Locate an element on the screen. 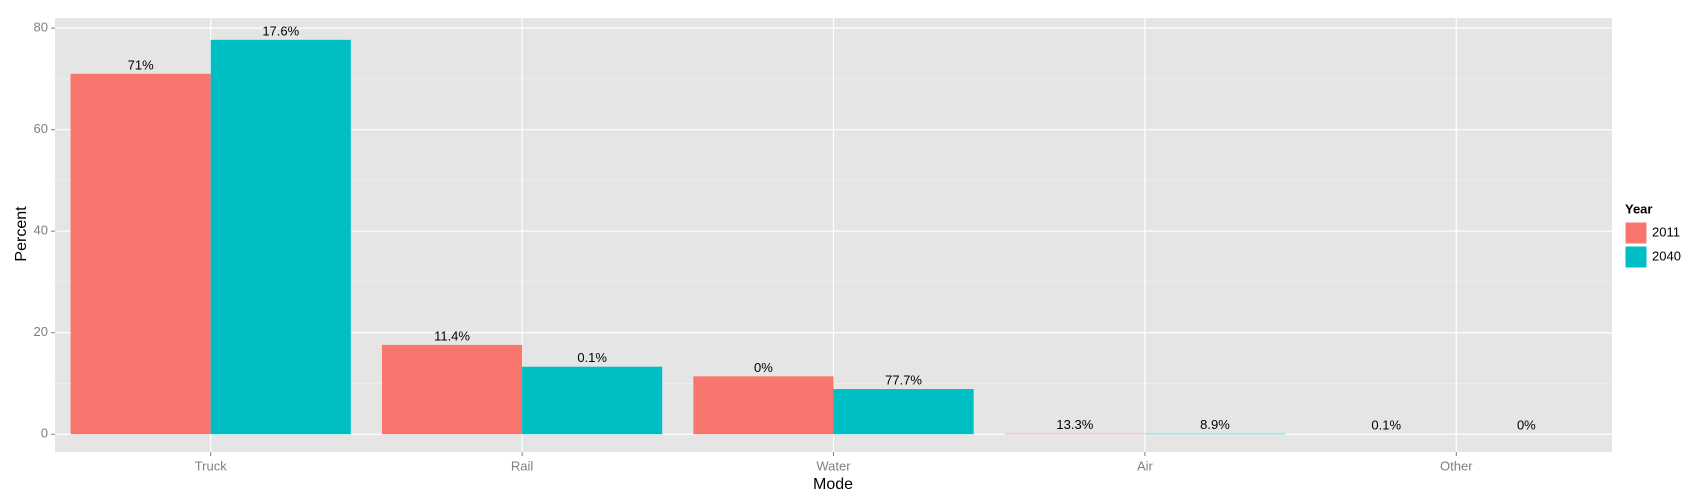  x-tick-label: Air is located at coordinates (1145, 465).